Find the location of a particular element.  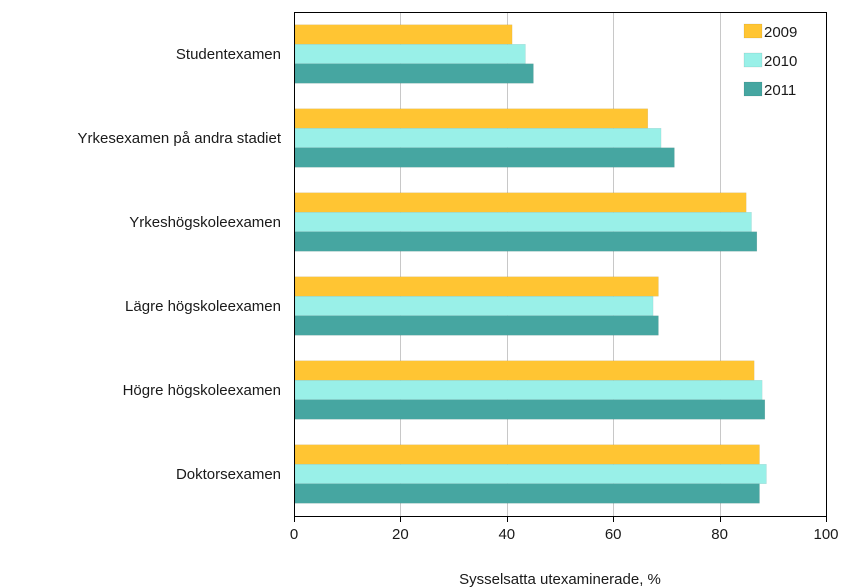

legend-swatch-2009 is located at coordinates (753, 31).